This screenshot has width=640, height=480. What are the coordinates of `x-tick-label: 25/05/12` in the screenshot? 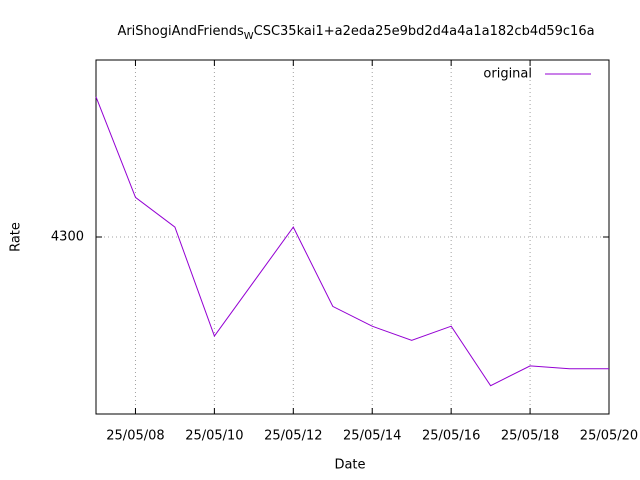 It's located at (293, 436).